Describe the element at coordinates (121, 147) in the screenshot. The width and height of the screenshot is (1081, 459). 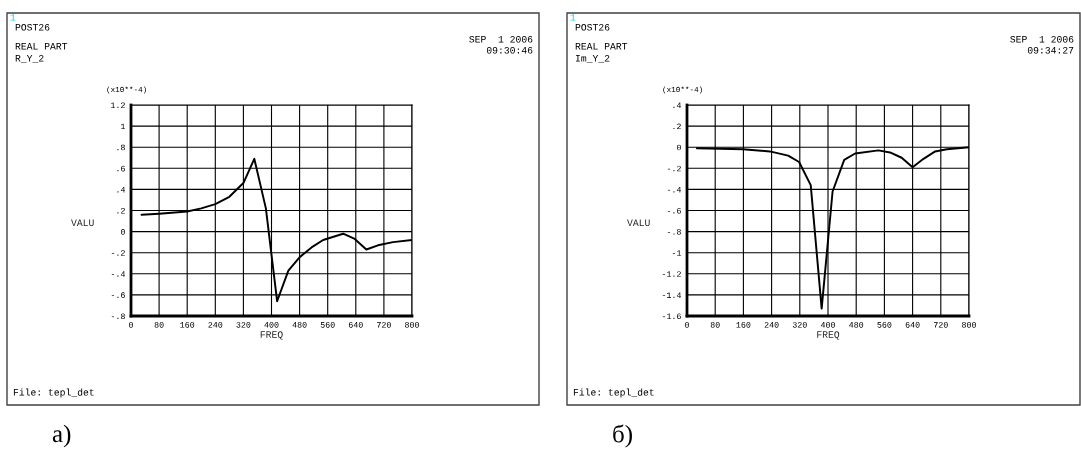
I see `y-tick-label: .8` at that location.